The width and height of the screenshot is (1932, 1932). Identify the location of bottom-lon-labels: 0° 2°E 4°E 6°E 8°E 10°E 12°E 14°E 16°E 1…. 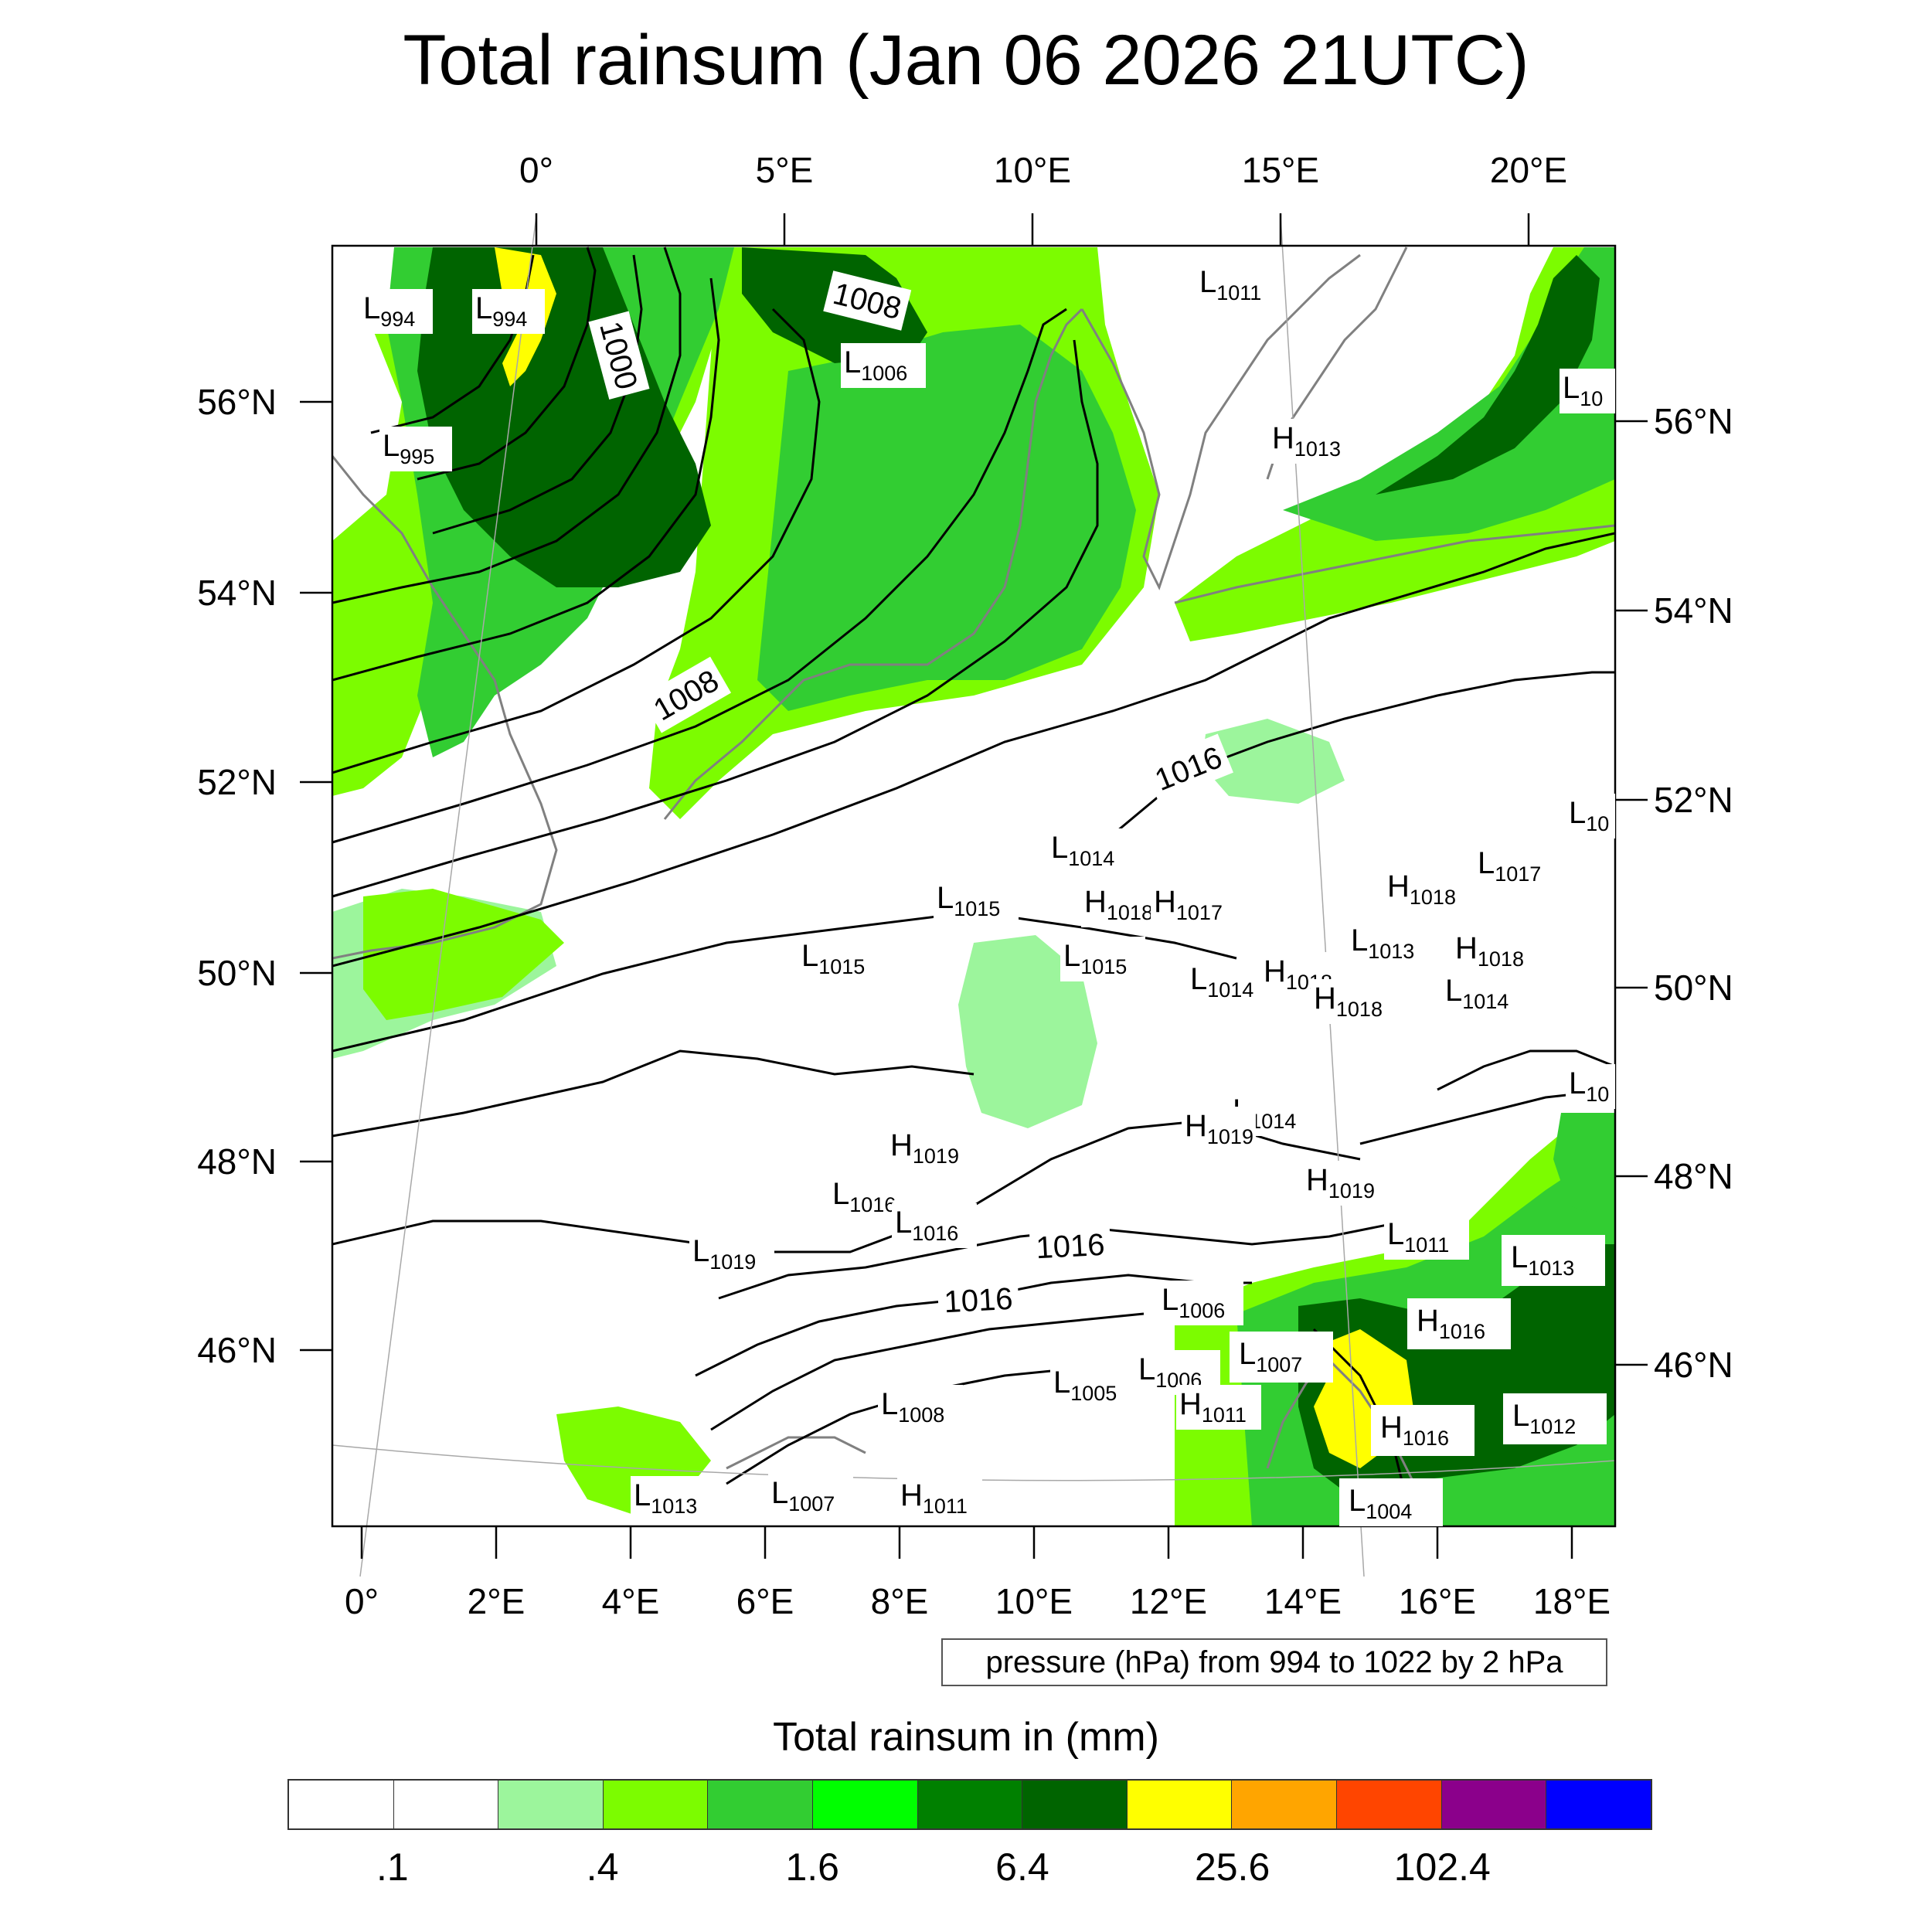
(978, 1601).